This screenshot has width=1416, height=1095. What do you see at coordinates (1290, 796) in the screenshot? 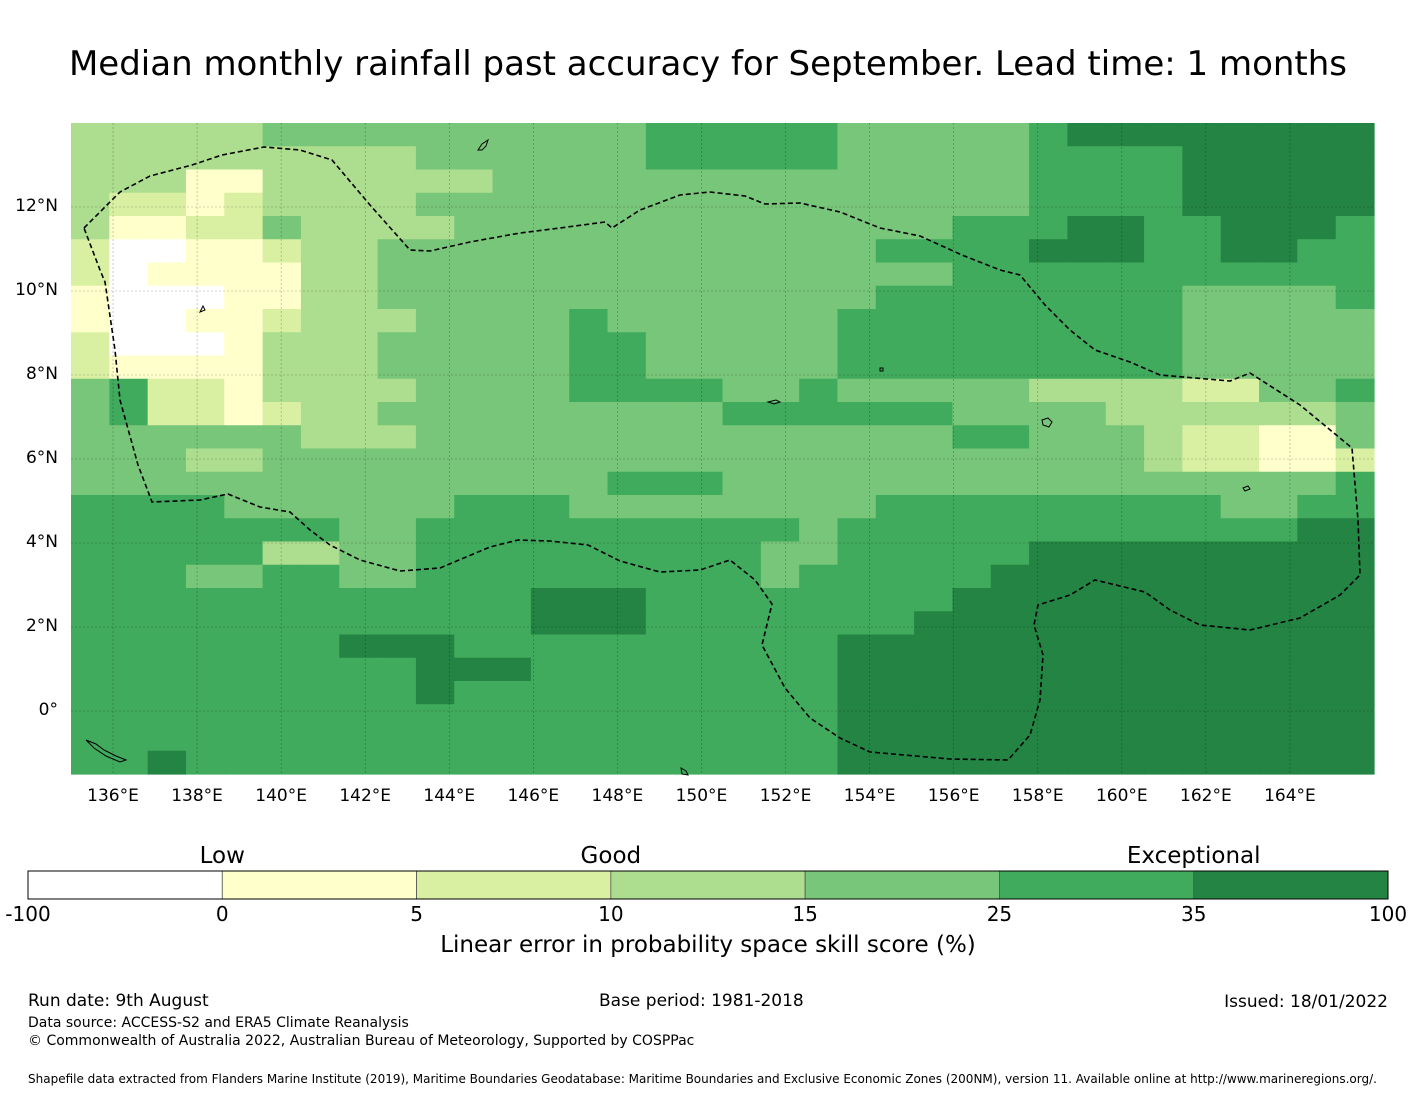
I see `x-tick-label: 164°E` at bounding box center [1290, 796].